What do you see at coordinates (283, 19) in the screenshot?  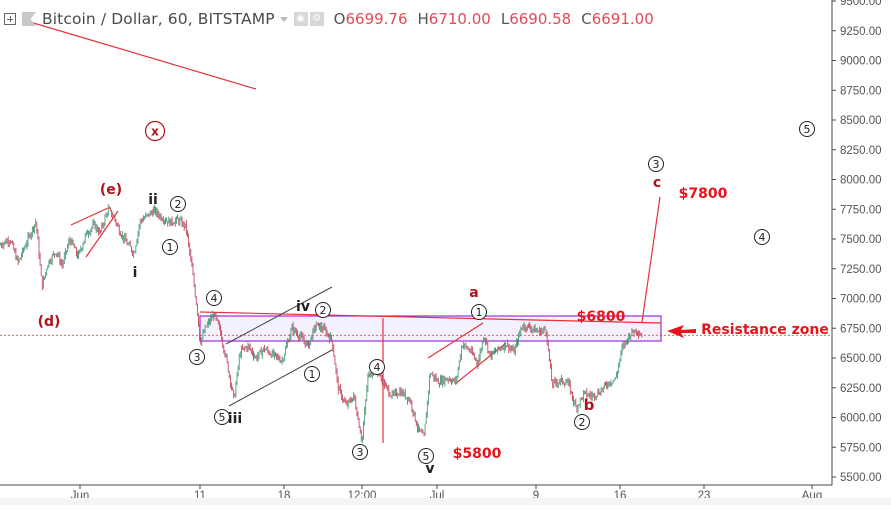 I see `dropdown-caret-icon` at bounding box center [283, 19].